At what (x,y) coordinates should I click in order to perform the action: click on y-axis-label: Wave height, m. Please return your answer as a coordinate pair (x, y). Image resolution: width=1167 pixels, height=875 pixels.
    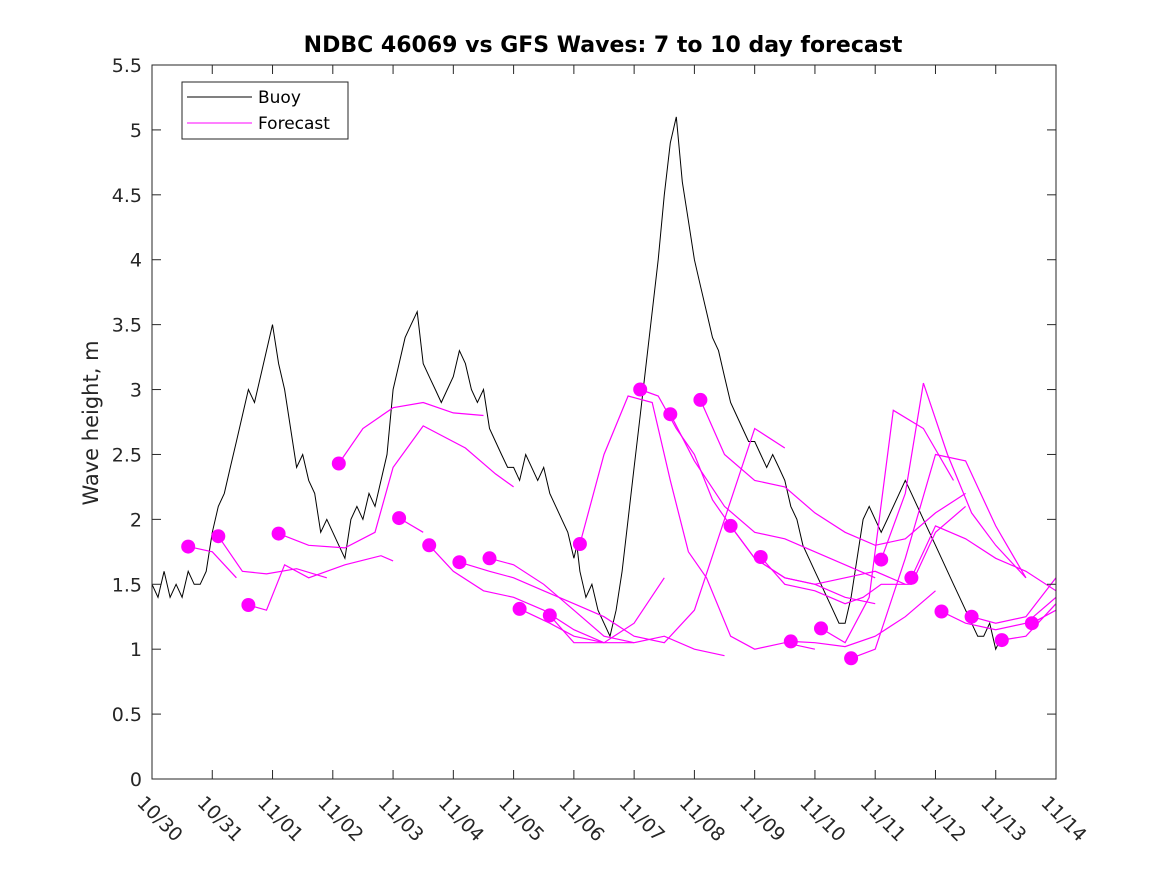
    Looking at the image, I should click on (91, 422).